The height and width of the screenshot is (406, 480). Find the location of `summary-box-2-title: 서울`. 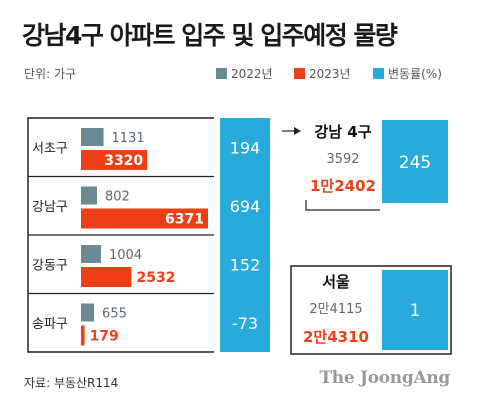

summary-box-2-title: 서울 is located at coordinates (336, 282).